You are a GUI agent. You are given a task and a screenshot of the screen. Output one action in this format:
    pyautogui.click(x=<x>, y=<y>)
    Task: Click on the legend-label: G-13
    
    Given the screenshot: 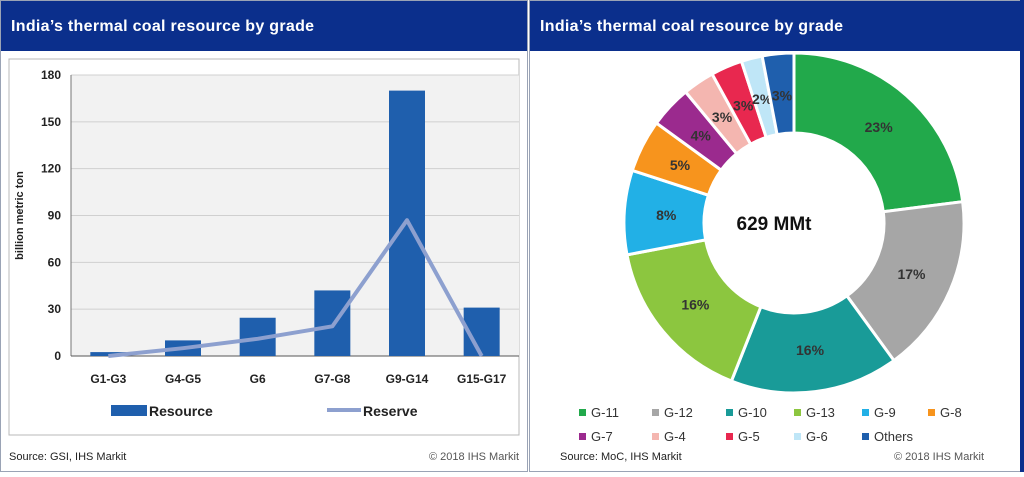 What is the action you would take?
    pyautogui.click(x=820, y=412)
    